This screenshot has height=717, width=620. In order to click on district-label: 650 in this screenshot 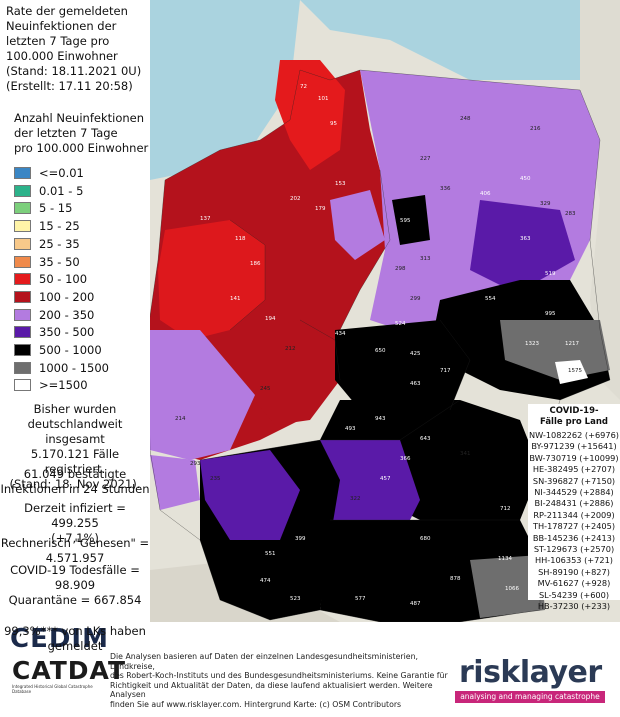, I will do `click(380, 351)`.